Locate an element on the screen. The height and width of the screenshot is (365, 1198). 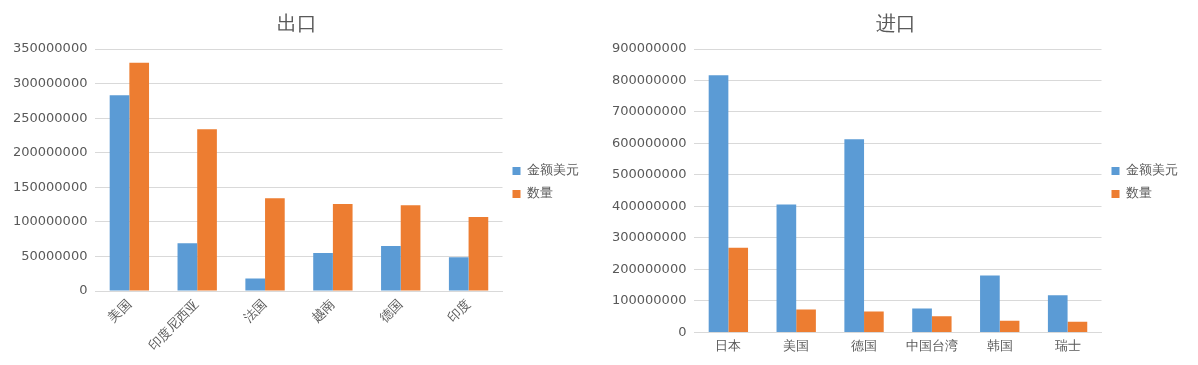
y-tick-label: 250000000 is located at coordinates (50, 117).